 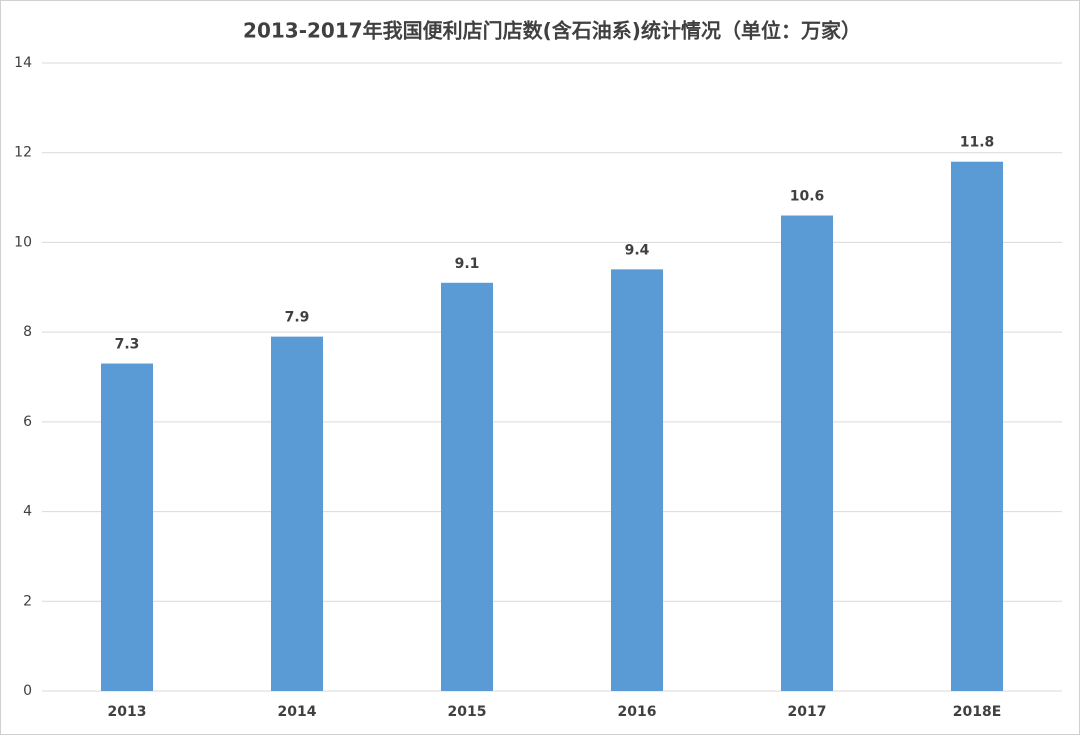 What do you see at coordinates (467, 712) in the screenshot?
I see `x-tick-label: 2015` at bounding box center [467, 712].